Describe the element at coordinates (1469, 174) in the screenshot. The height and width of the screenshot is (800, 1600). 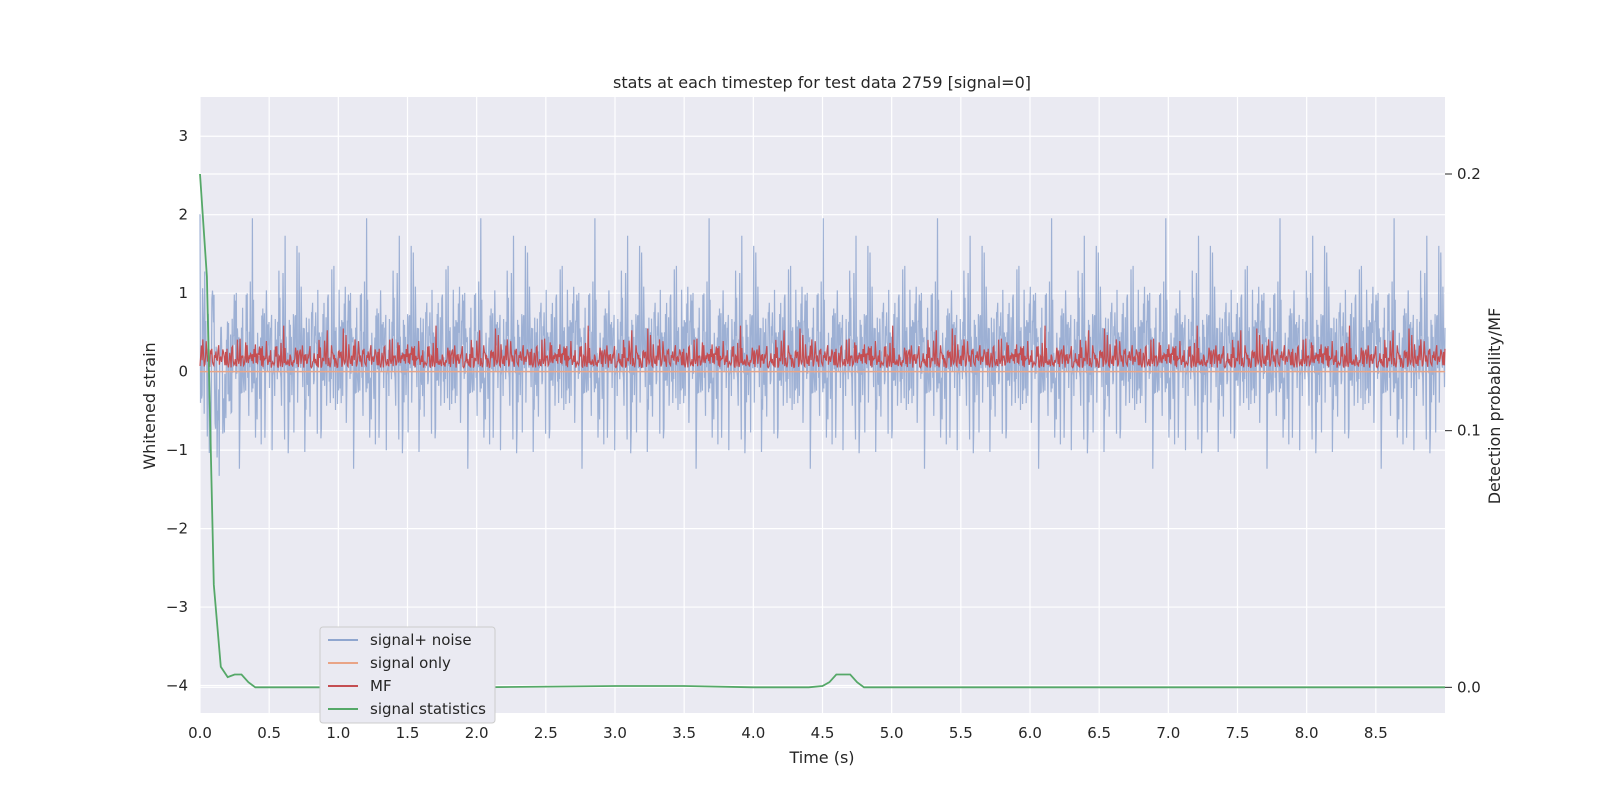
I see `y2-tick-label: 0.2` at that location.